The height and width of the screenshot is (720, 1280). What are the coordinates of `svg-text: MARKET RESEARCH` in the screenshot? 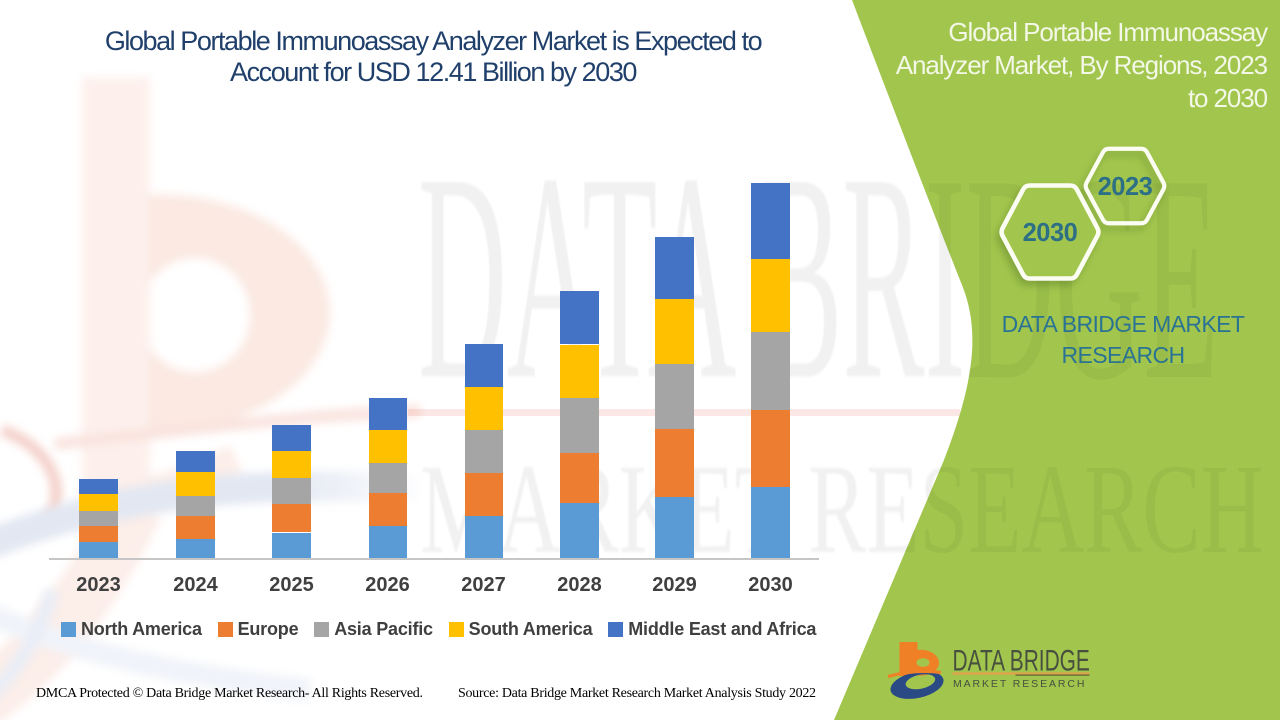 It's located at (1019, 684).